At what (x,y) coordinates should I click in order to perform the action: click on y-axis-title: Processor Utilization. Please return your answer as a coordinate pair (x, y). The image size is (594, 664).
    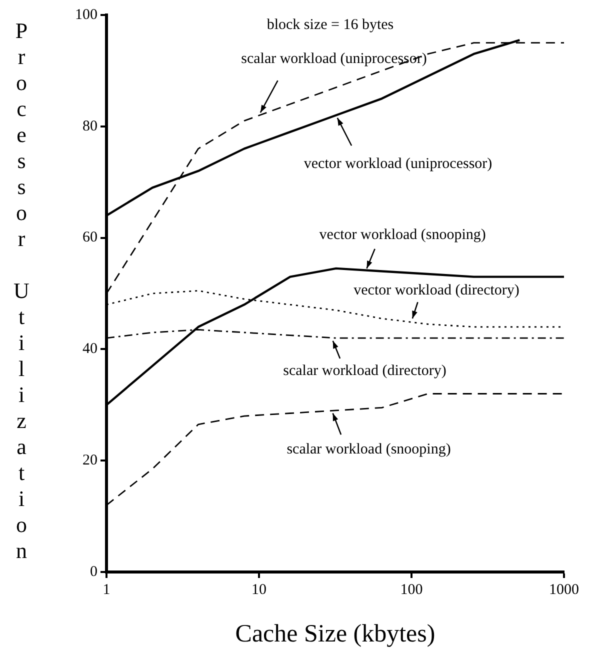
    Looking at the image, I should click on (21, 292).